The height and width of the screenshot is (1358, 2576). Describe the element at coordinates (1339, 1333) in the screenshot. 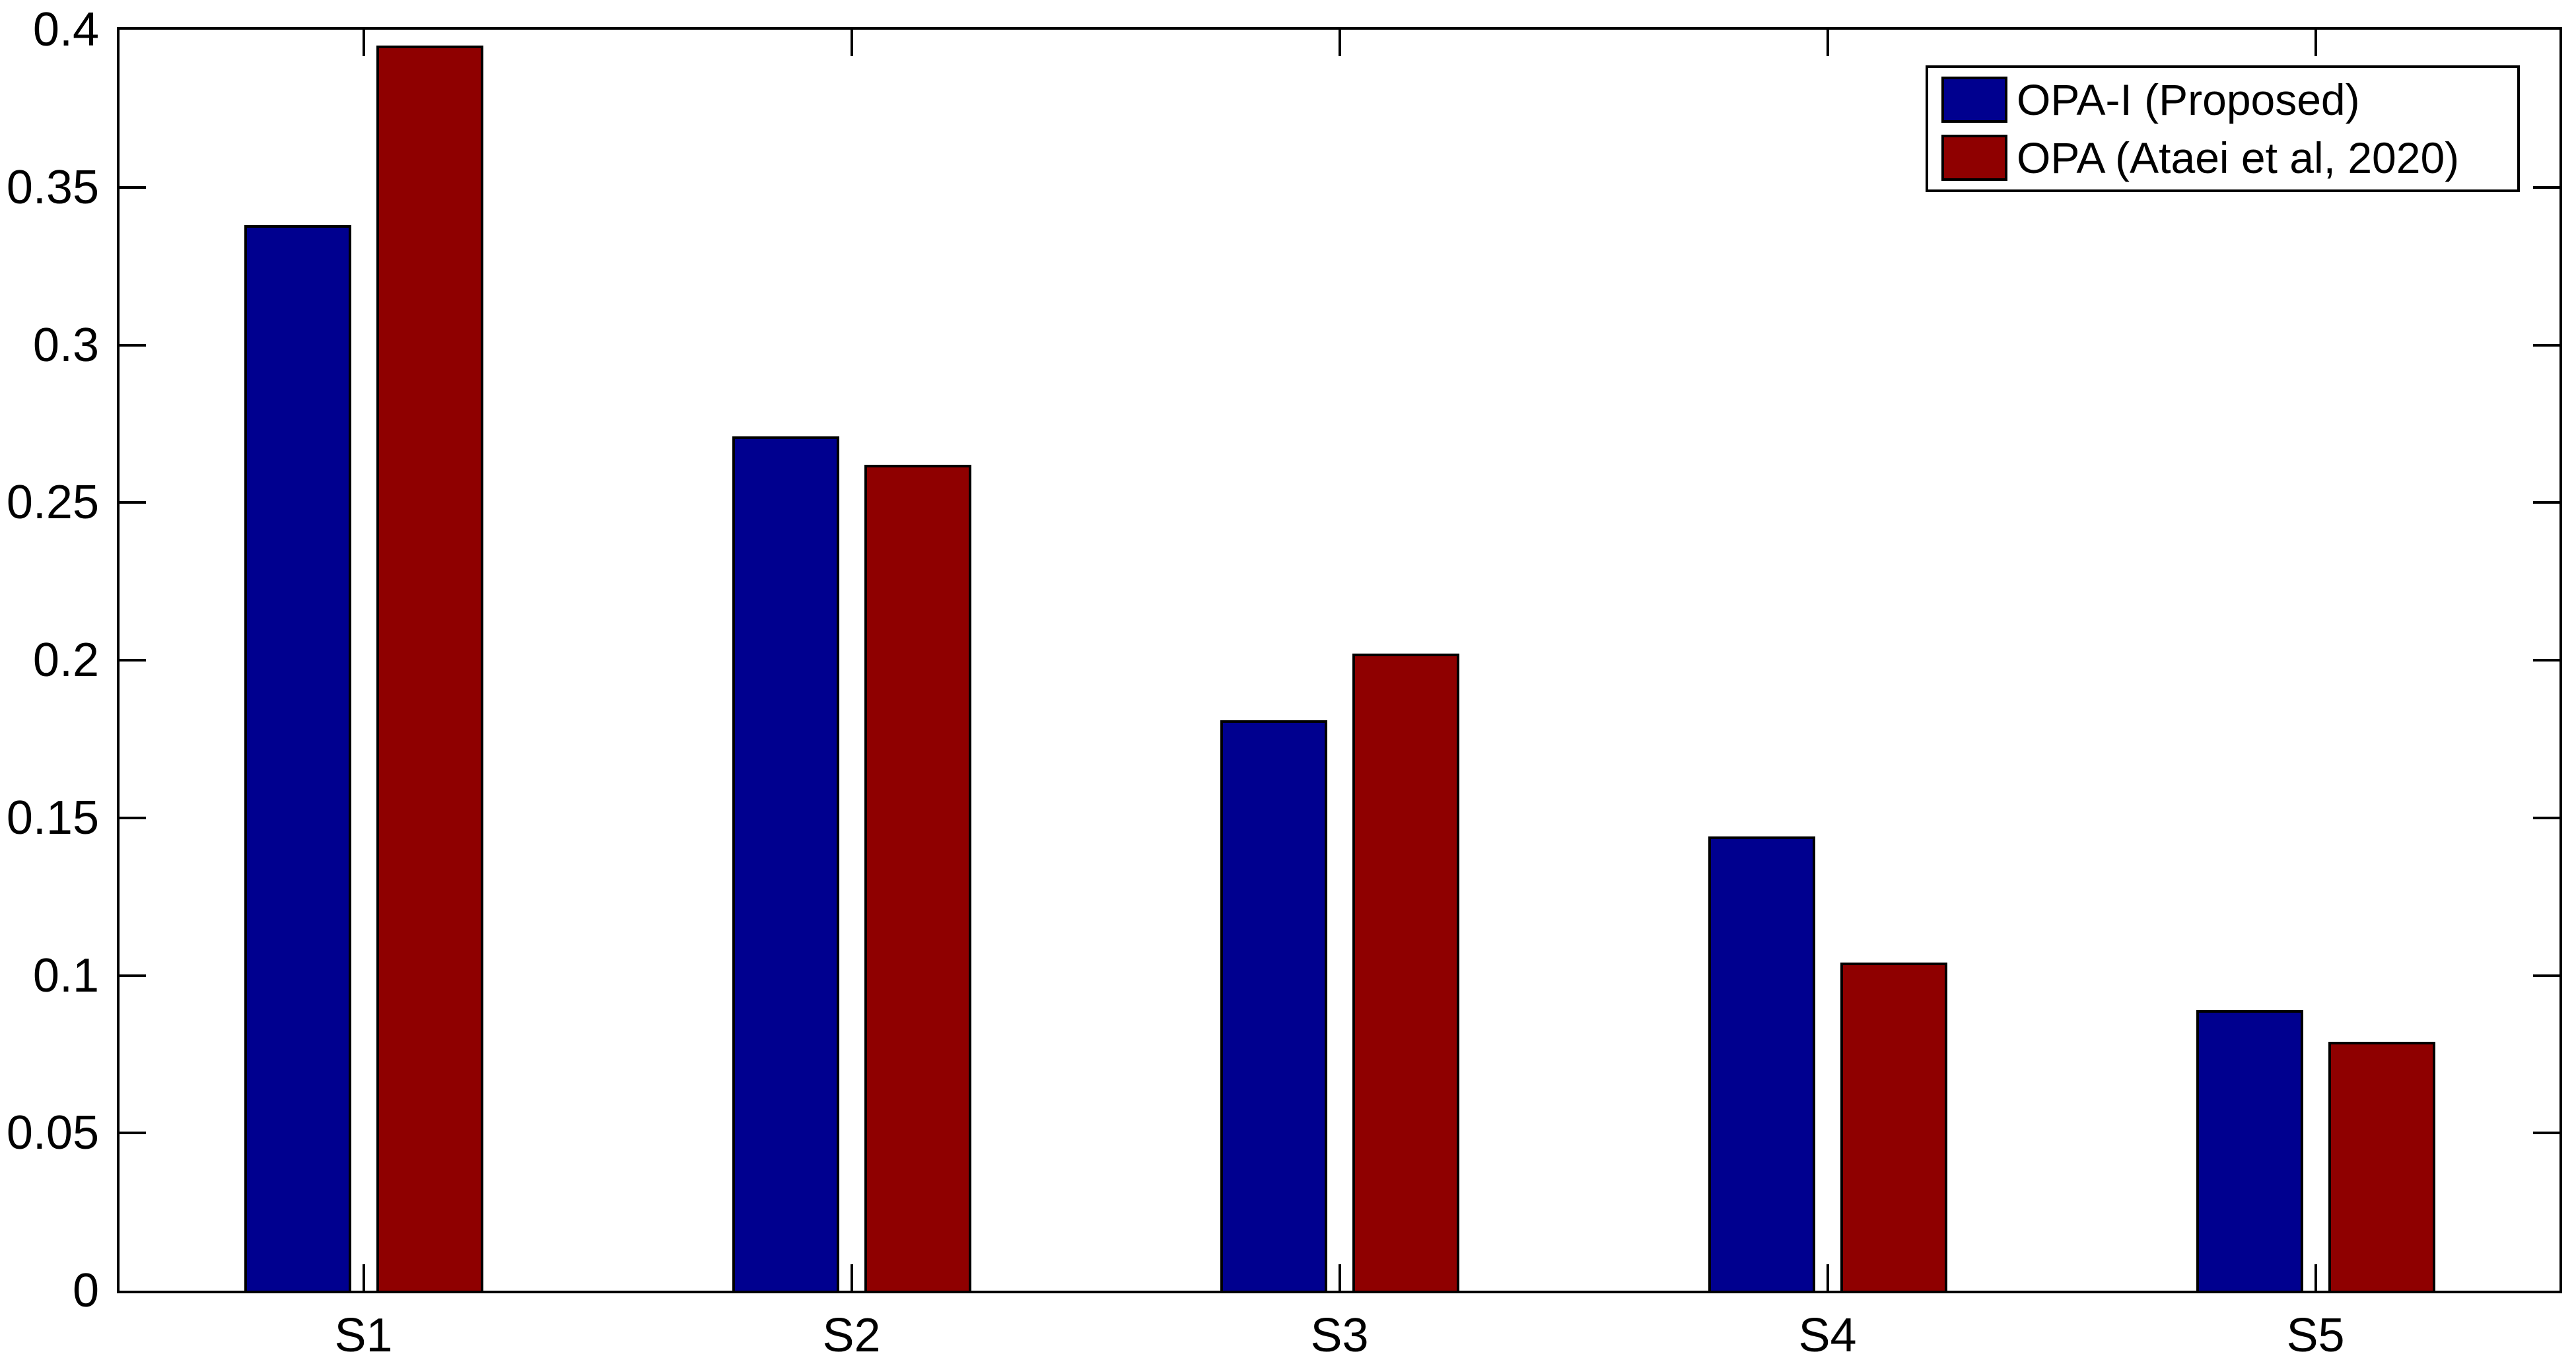

I see `x-tick-label-s3: S3` at that location.